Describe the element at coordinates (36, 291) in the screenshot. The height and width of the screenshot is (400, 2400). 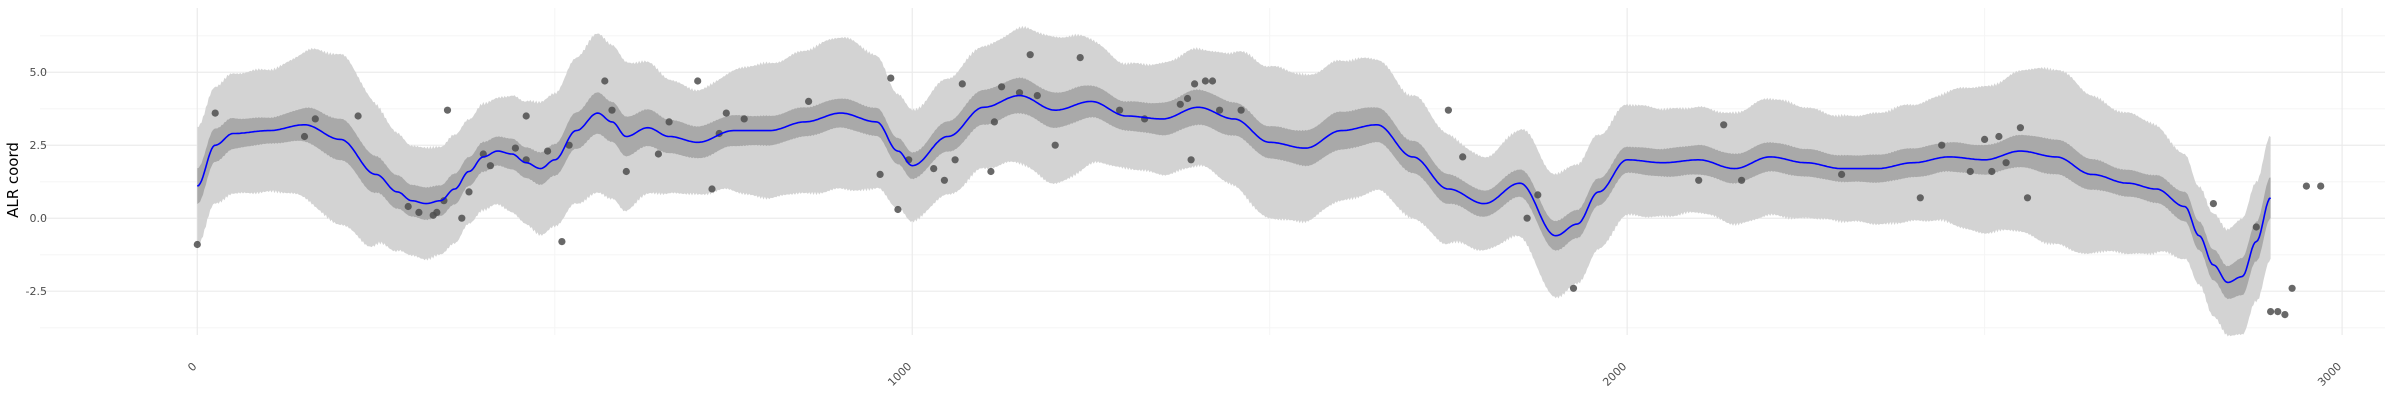
I see `y-tick-label: -2.5` at that location.